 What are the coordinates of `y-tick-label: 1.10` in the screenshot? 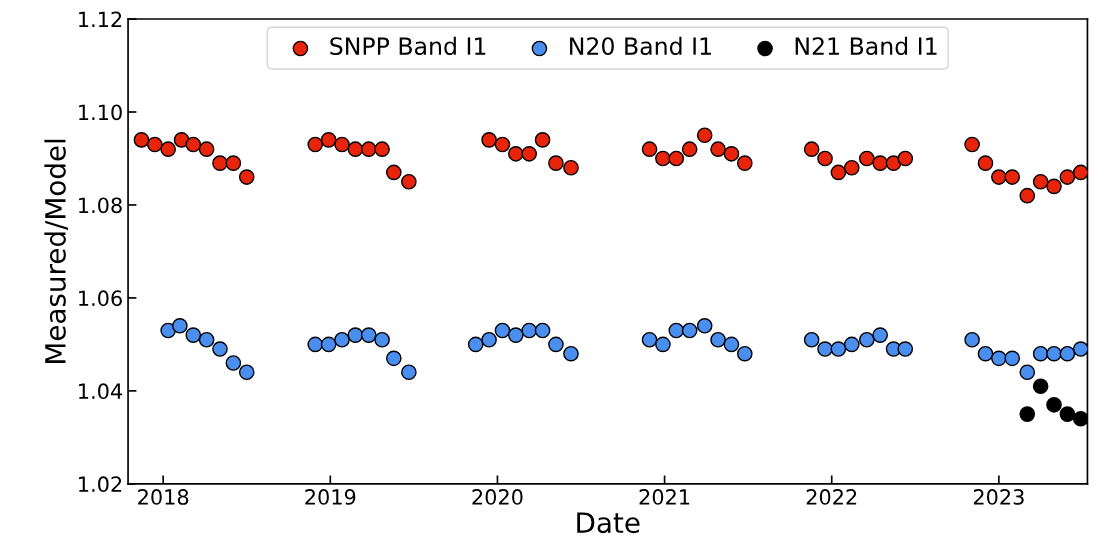 It's located at (100, 112).